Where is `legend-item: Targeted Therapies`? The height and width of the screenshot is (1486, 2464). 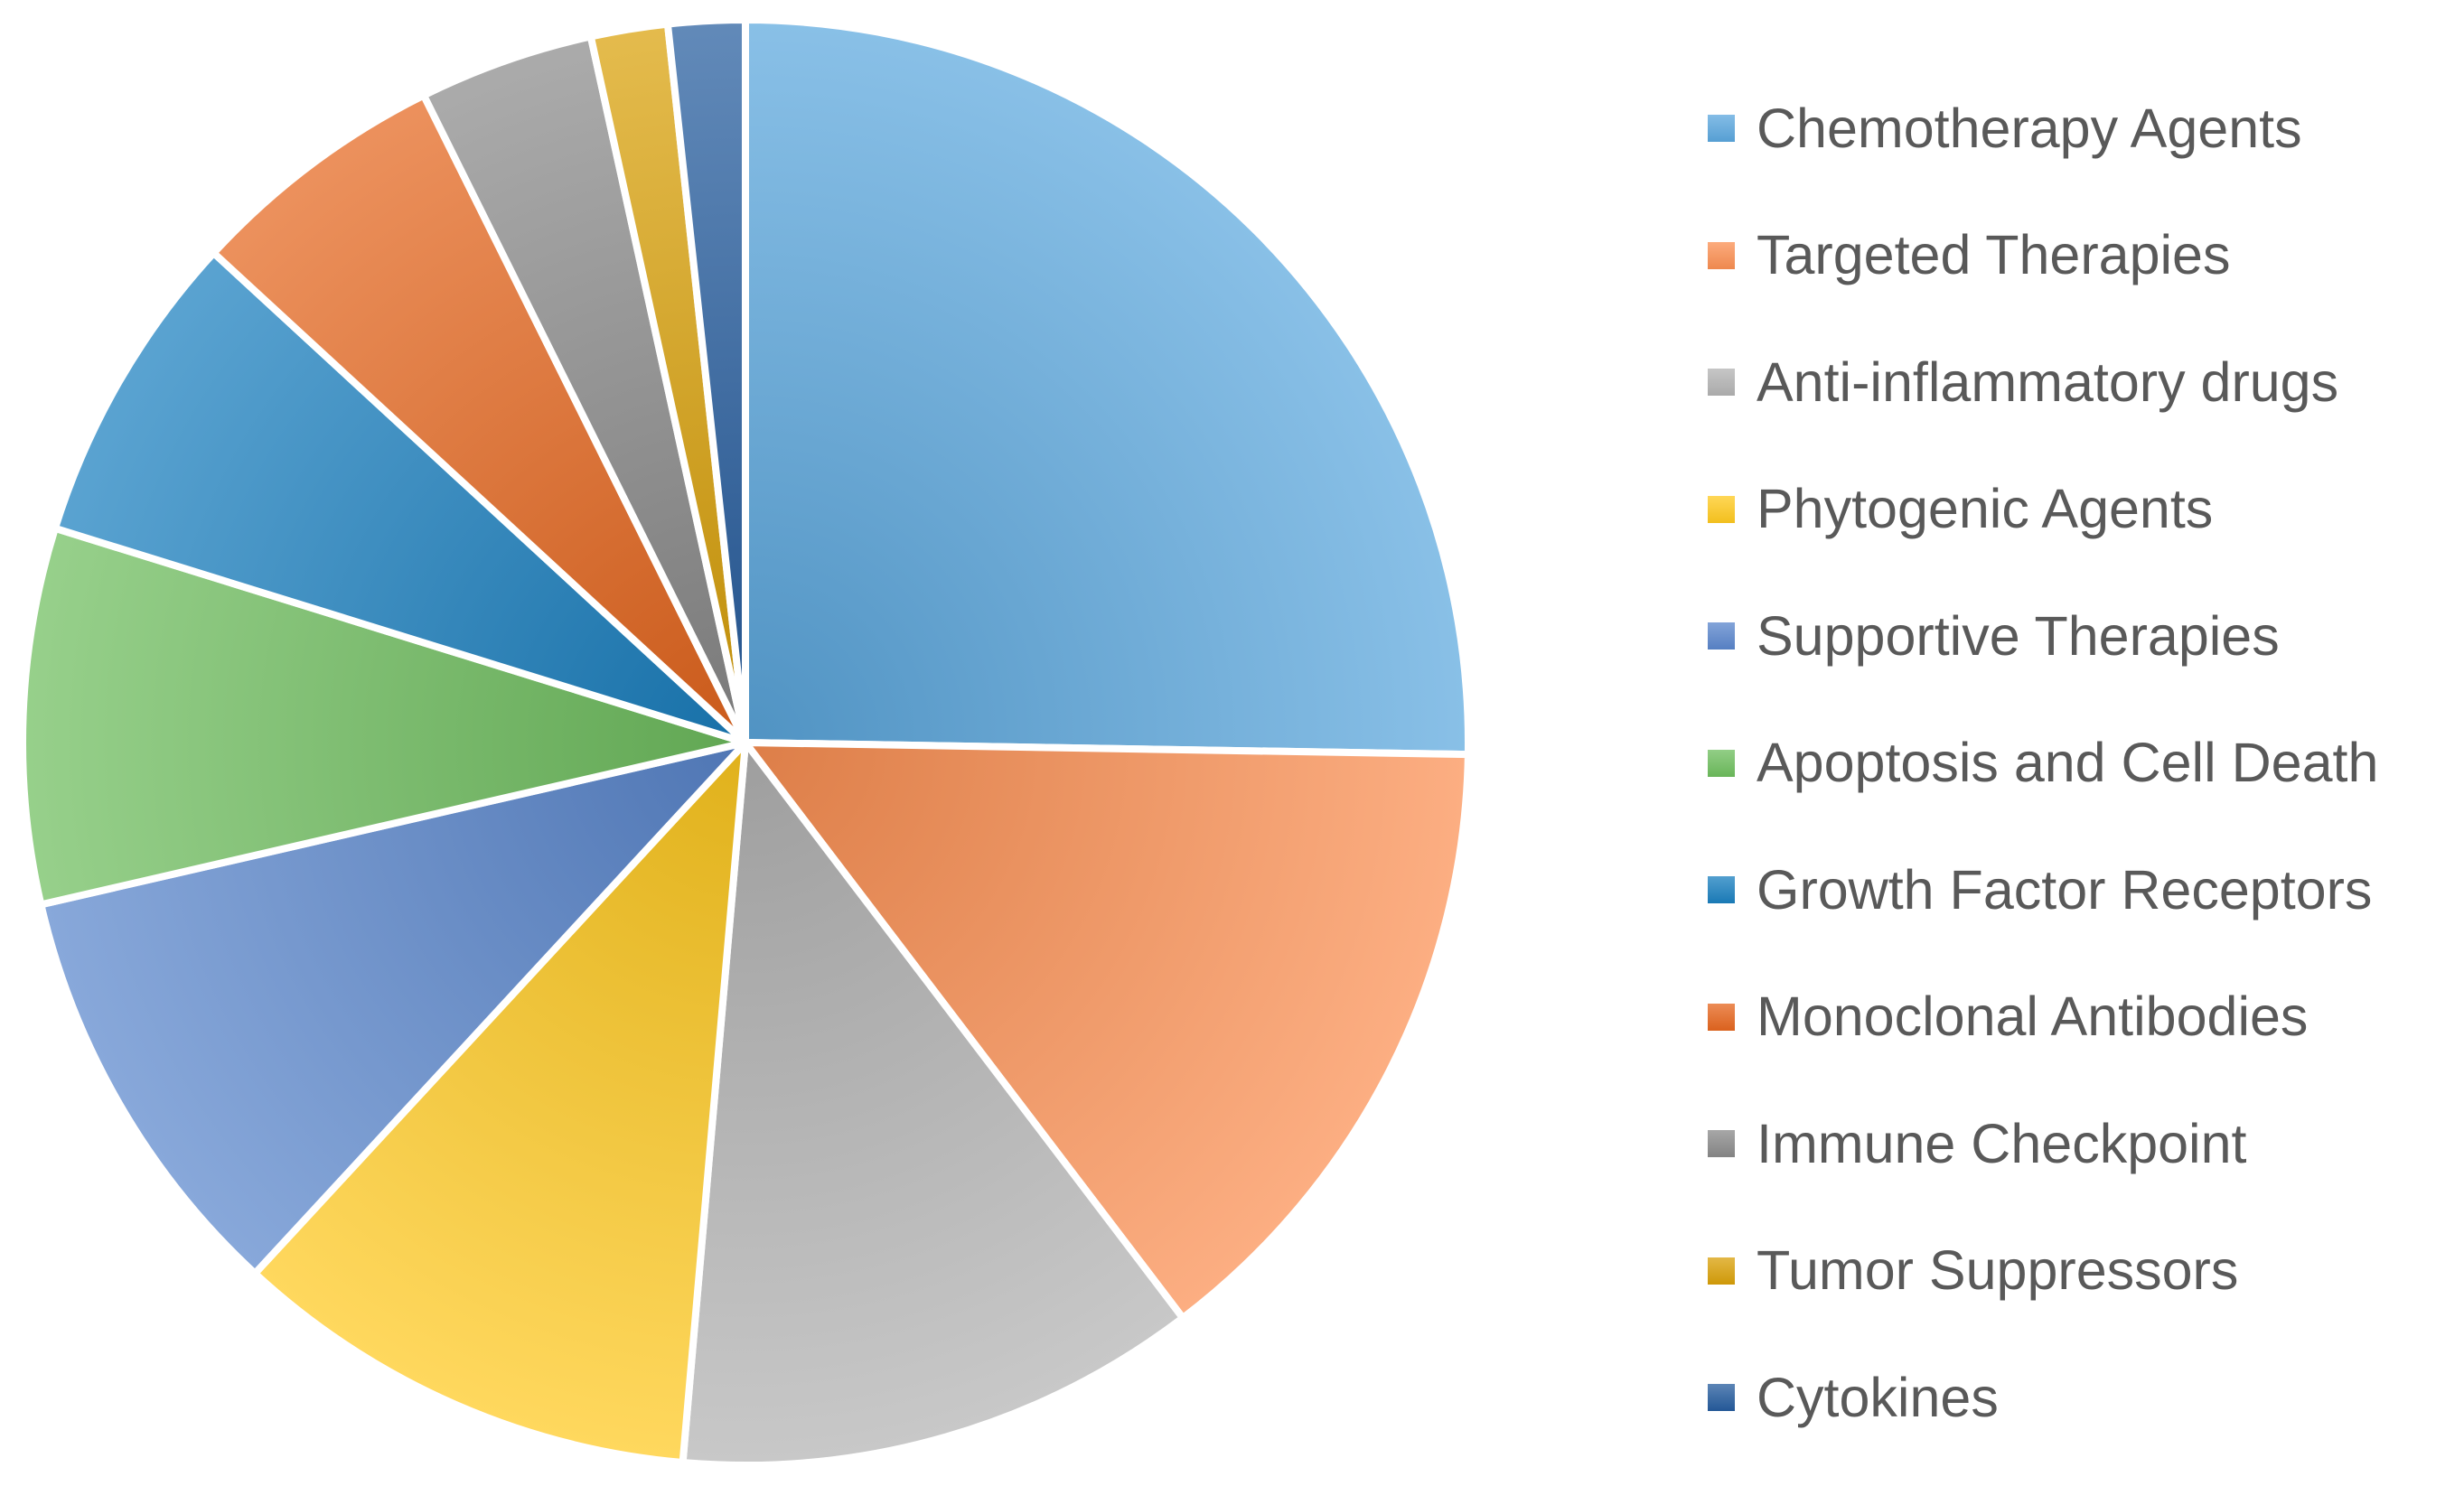
legend-item: Targeted Therapies is located at coordinates (2083, 256).